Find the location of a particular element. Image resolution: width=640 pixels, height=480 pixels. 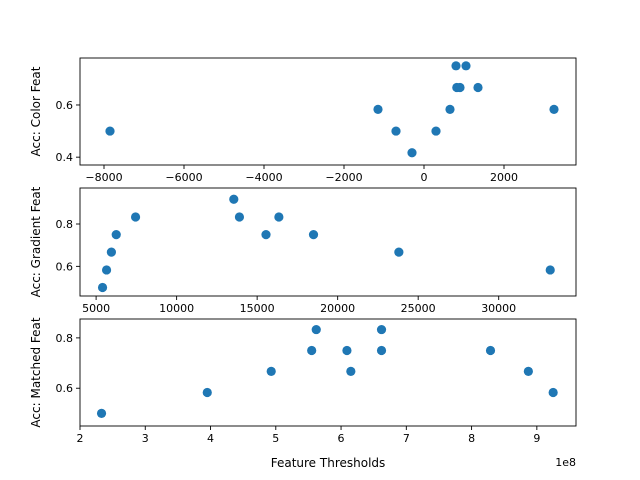

x-tick-label: 4 is located at coordinates (210, 438).